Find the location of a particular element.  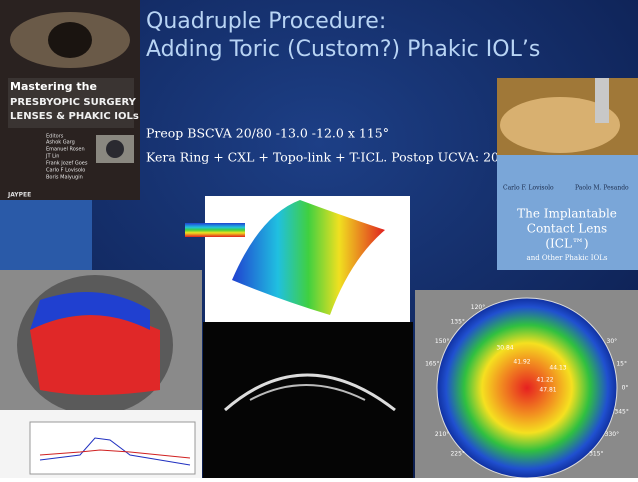

editor-name: Frank Jozef Goes is located at coordinates (67, 164).